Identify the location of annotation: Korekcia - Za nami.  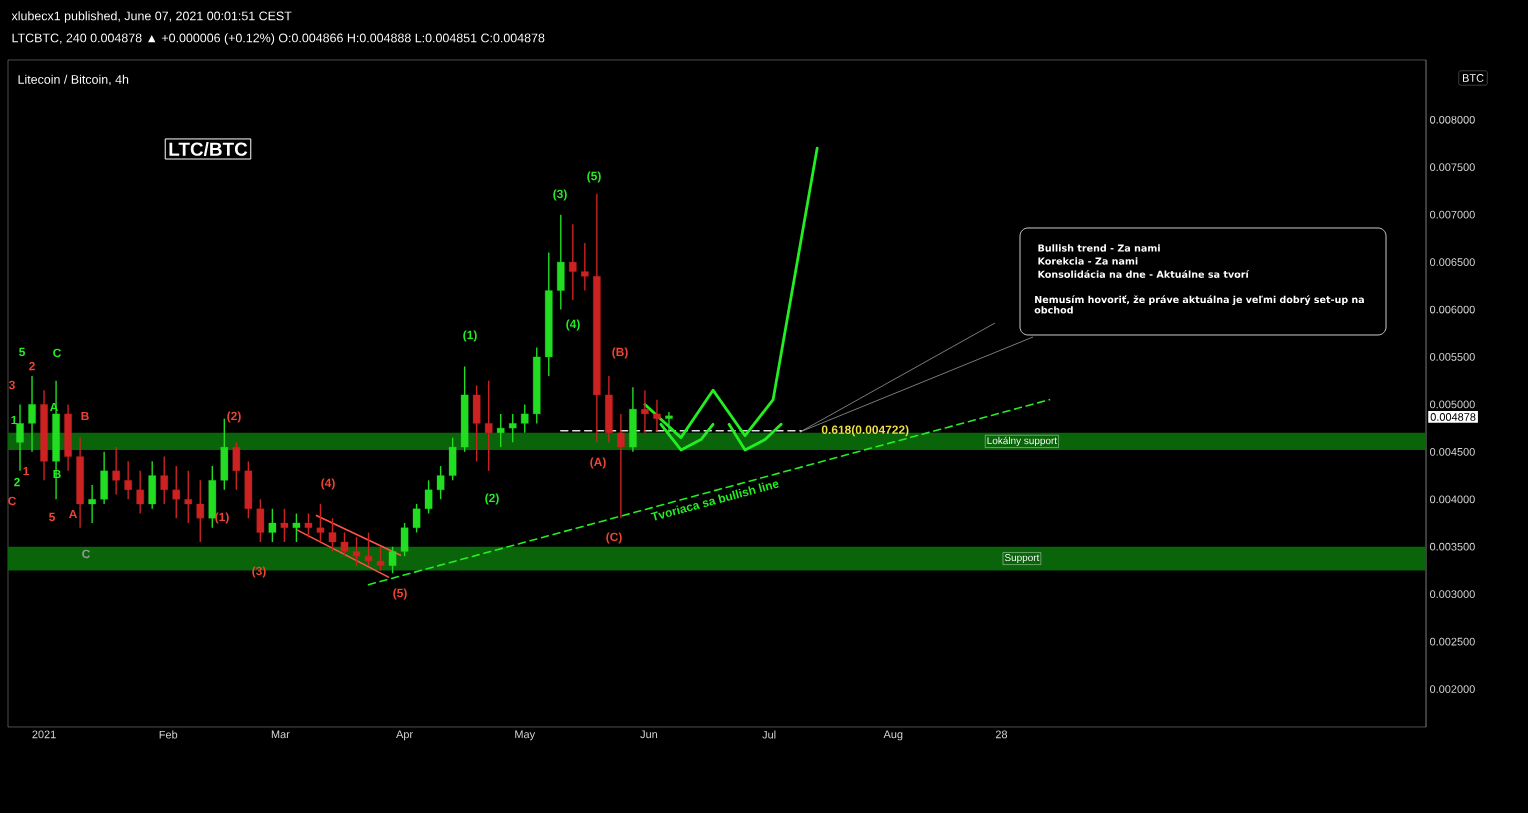
(1088, 261).